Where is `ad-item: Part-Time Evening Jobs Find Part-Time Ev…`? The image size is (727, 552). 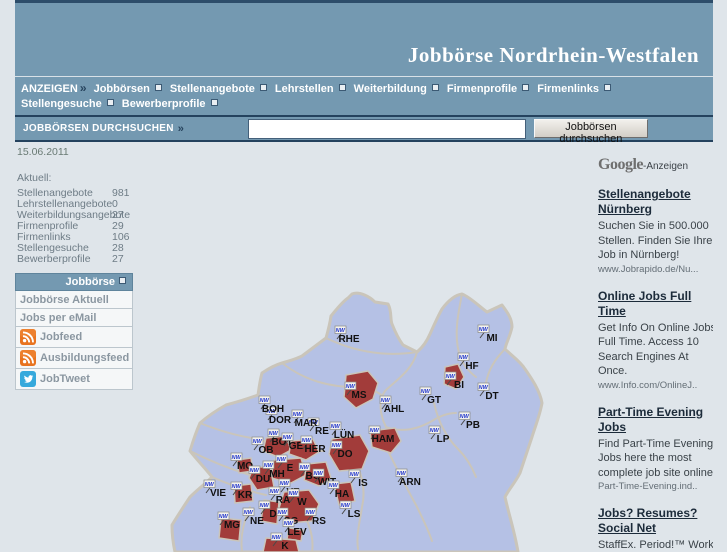
ad-item: Part-Time Evening Jobs Find Part-Time Ev… is located at coordinates (655, 449).